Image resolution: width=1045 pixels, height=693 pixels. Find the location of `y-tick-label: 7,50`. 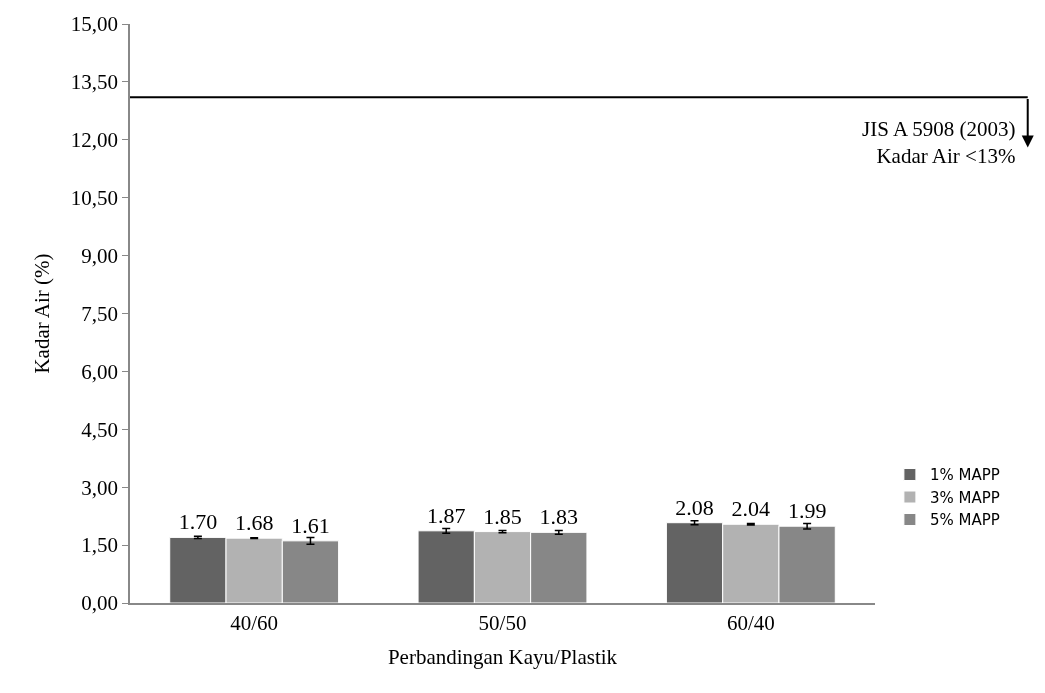

y-tick-label: 7,50 is located at coordinates (100, 313).